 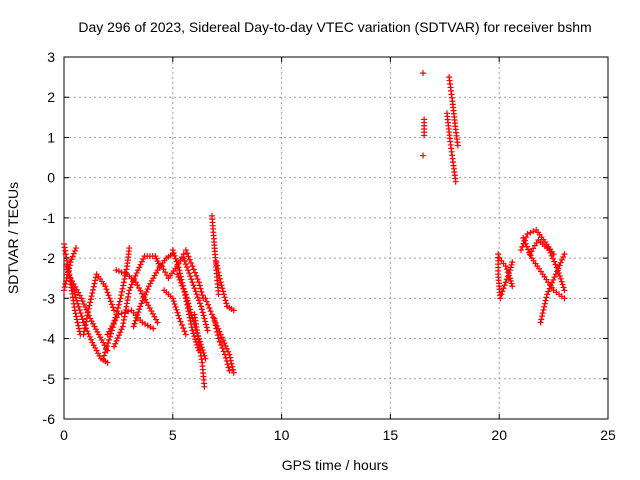 What do you see at coordinates (49, 379) in the screenshot?
I see `y-tick-label: -5` at bounding box center [49, 379].